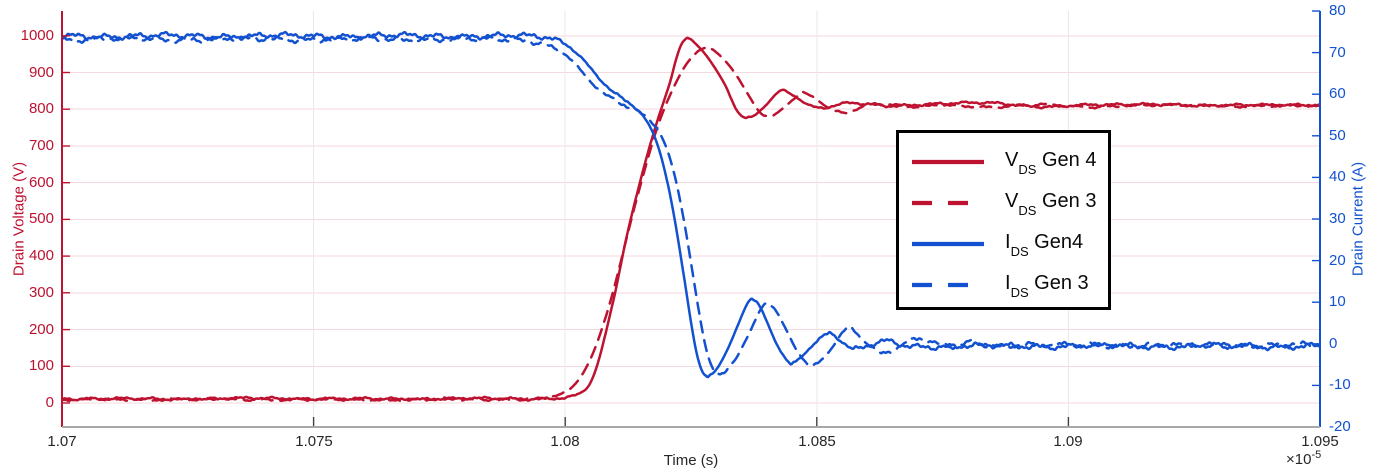 This screenshot has height=474, width=1375. What do you see at coordinates (1320, 441) in the screenshot?
I see `x-tick-label: 1.095` at bounding box center [1320, 441].